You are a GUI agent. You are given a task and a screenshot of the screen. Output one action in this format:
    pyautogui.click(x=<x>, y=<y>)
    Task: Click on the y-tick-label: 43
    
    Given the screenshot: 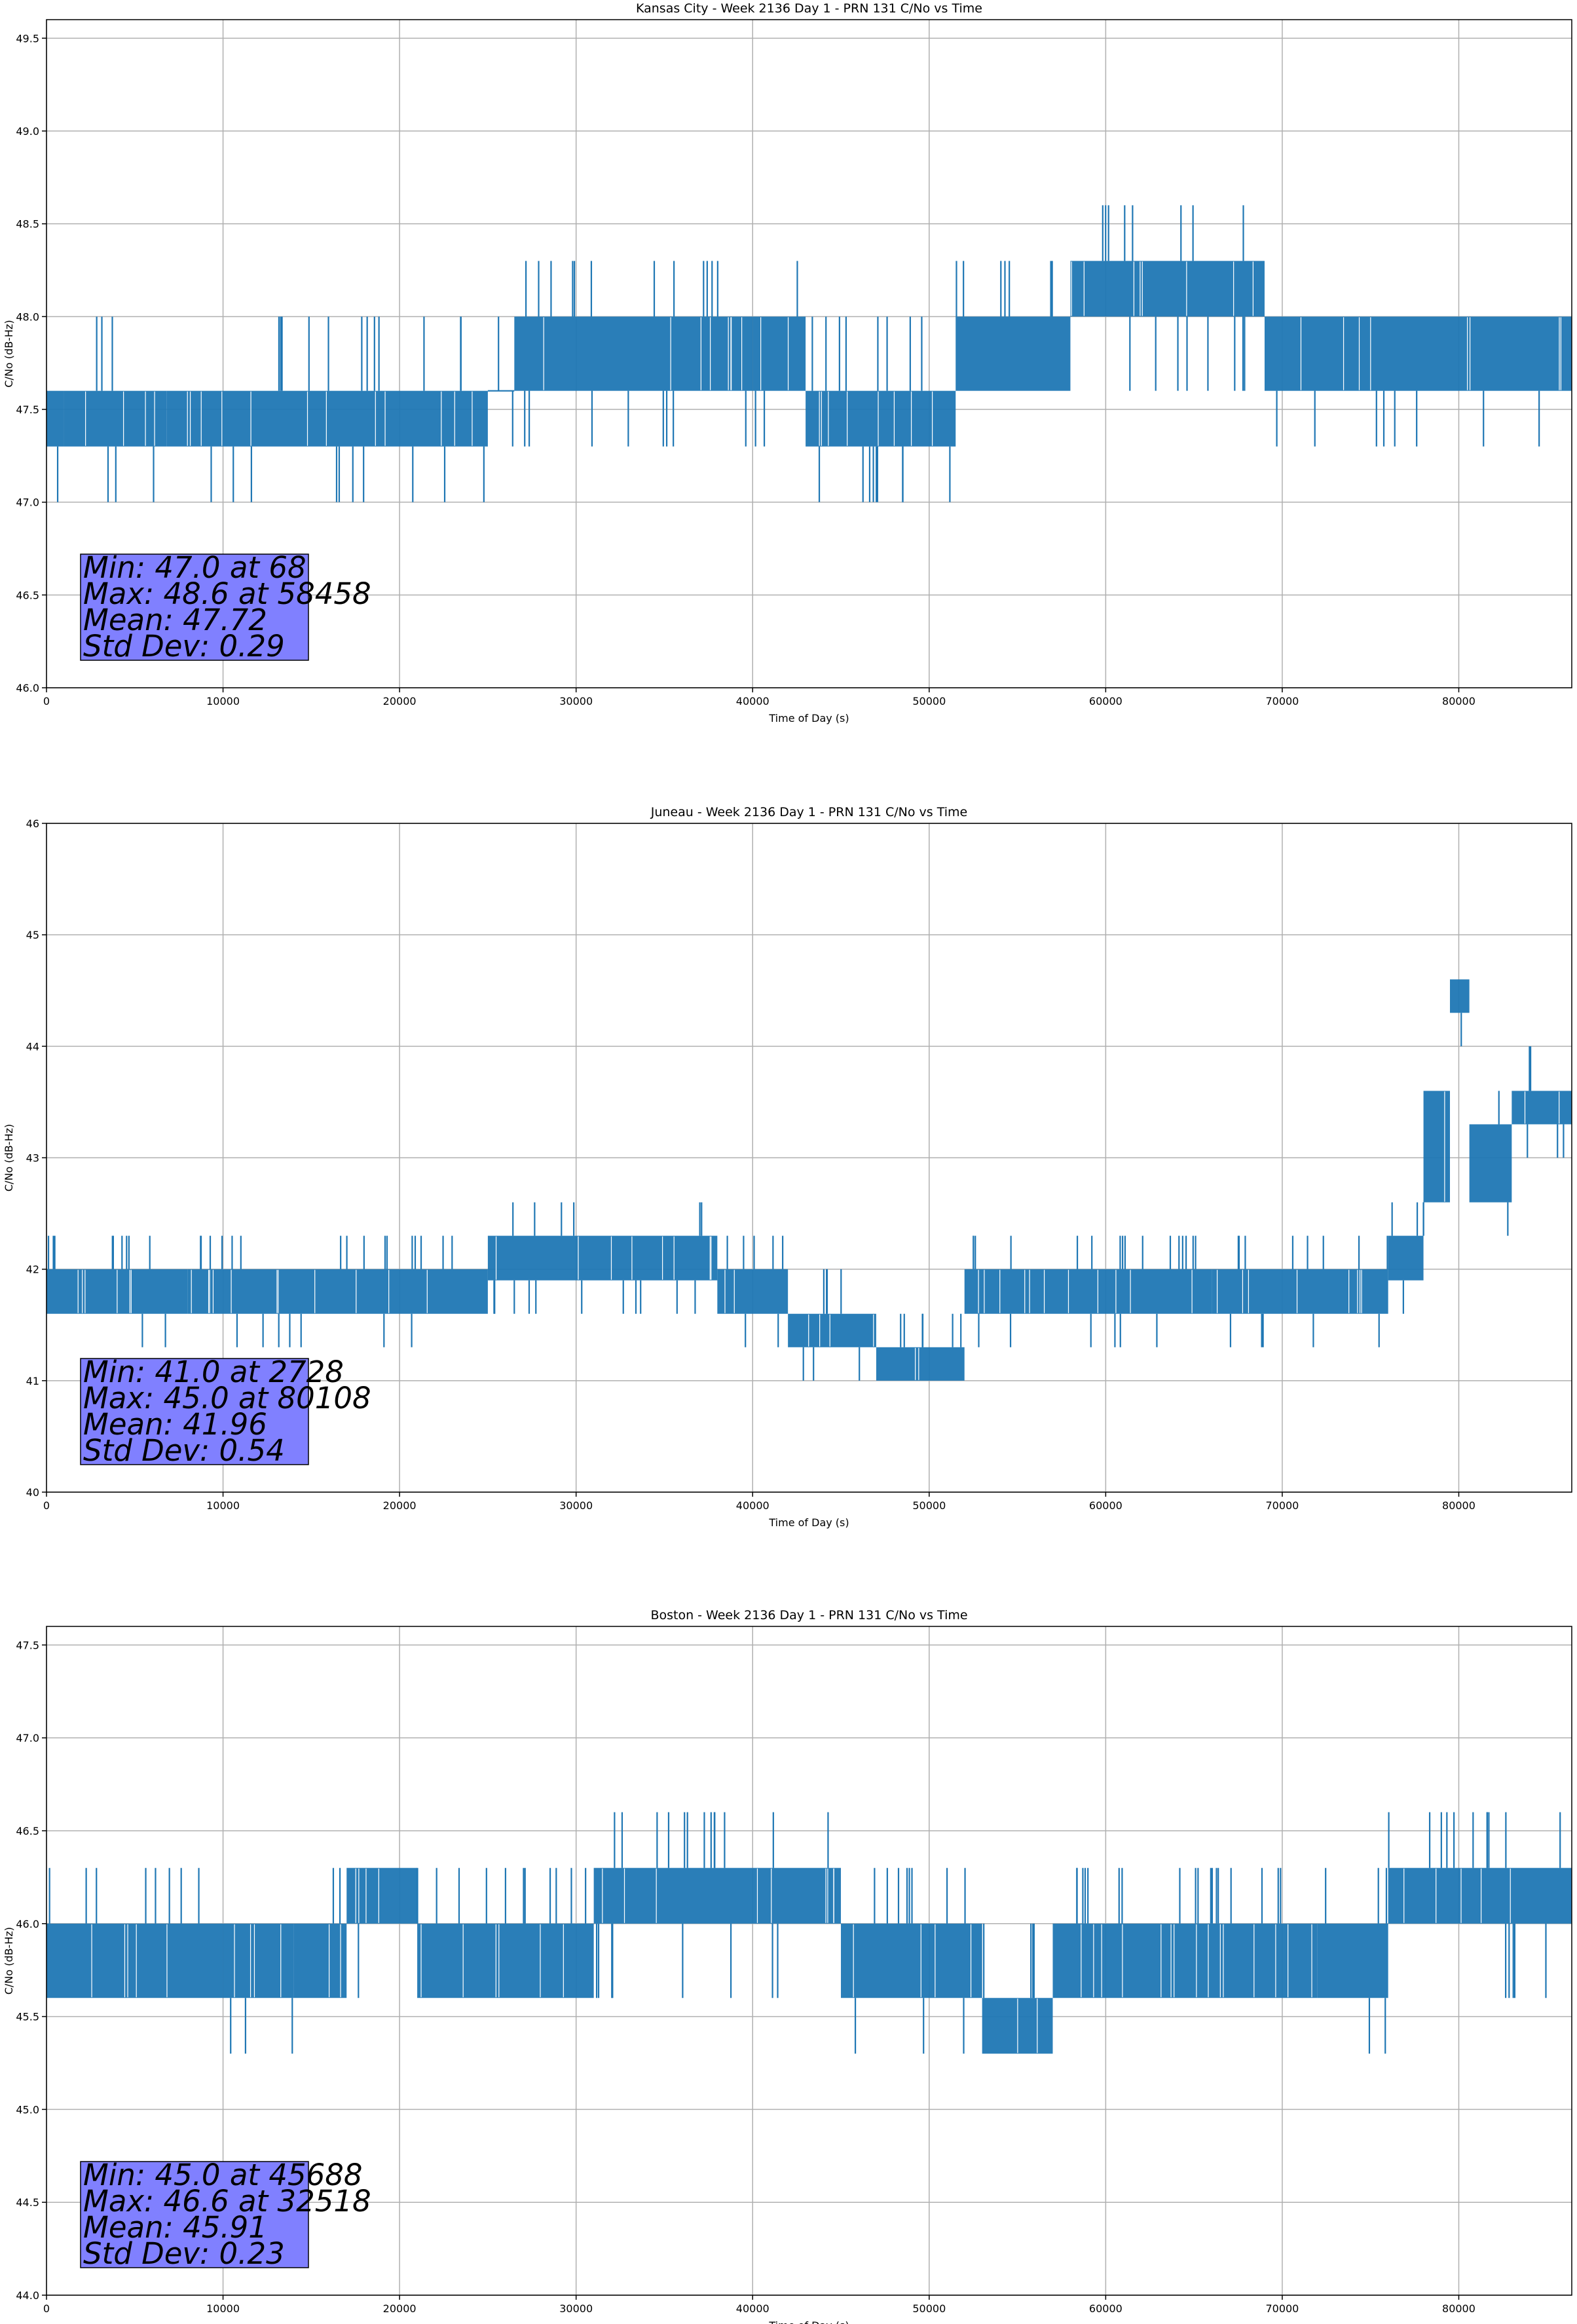 What is the action you would take?
    pyautogui.click(x=32, y=1158)
    